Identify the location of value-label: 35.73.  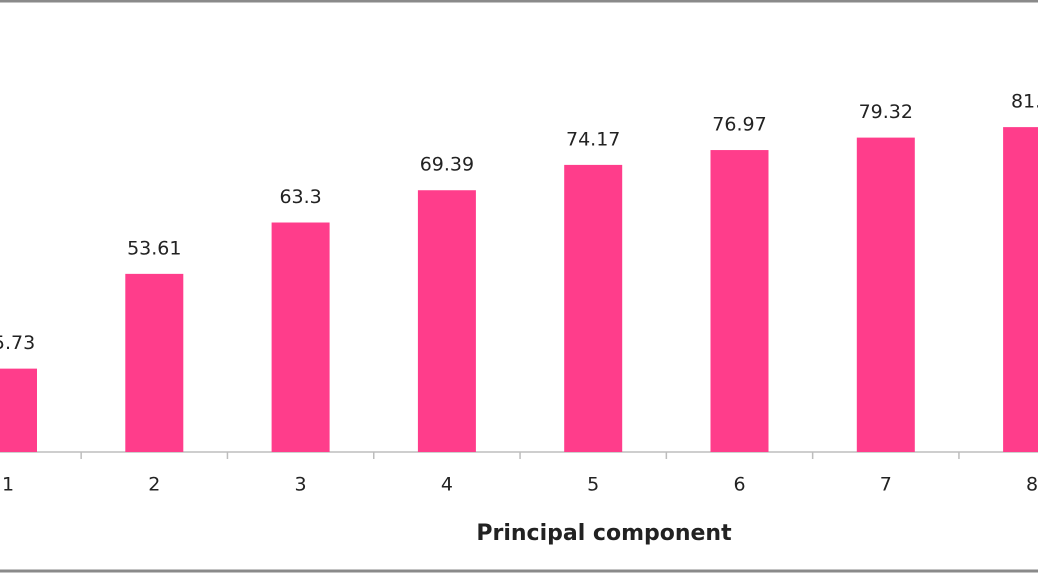
(17, 343).